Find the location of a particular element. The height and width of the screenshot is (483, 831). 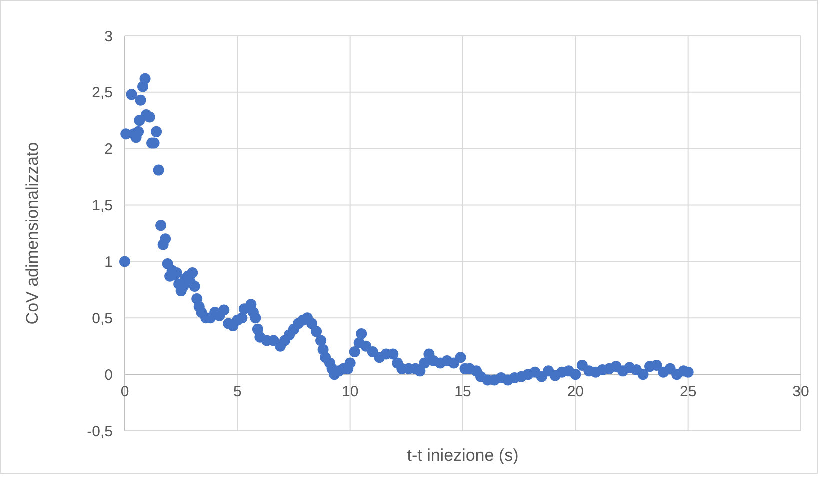

y-tick-label: 0 is located at coordinates (108, 375).